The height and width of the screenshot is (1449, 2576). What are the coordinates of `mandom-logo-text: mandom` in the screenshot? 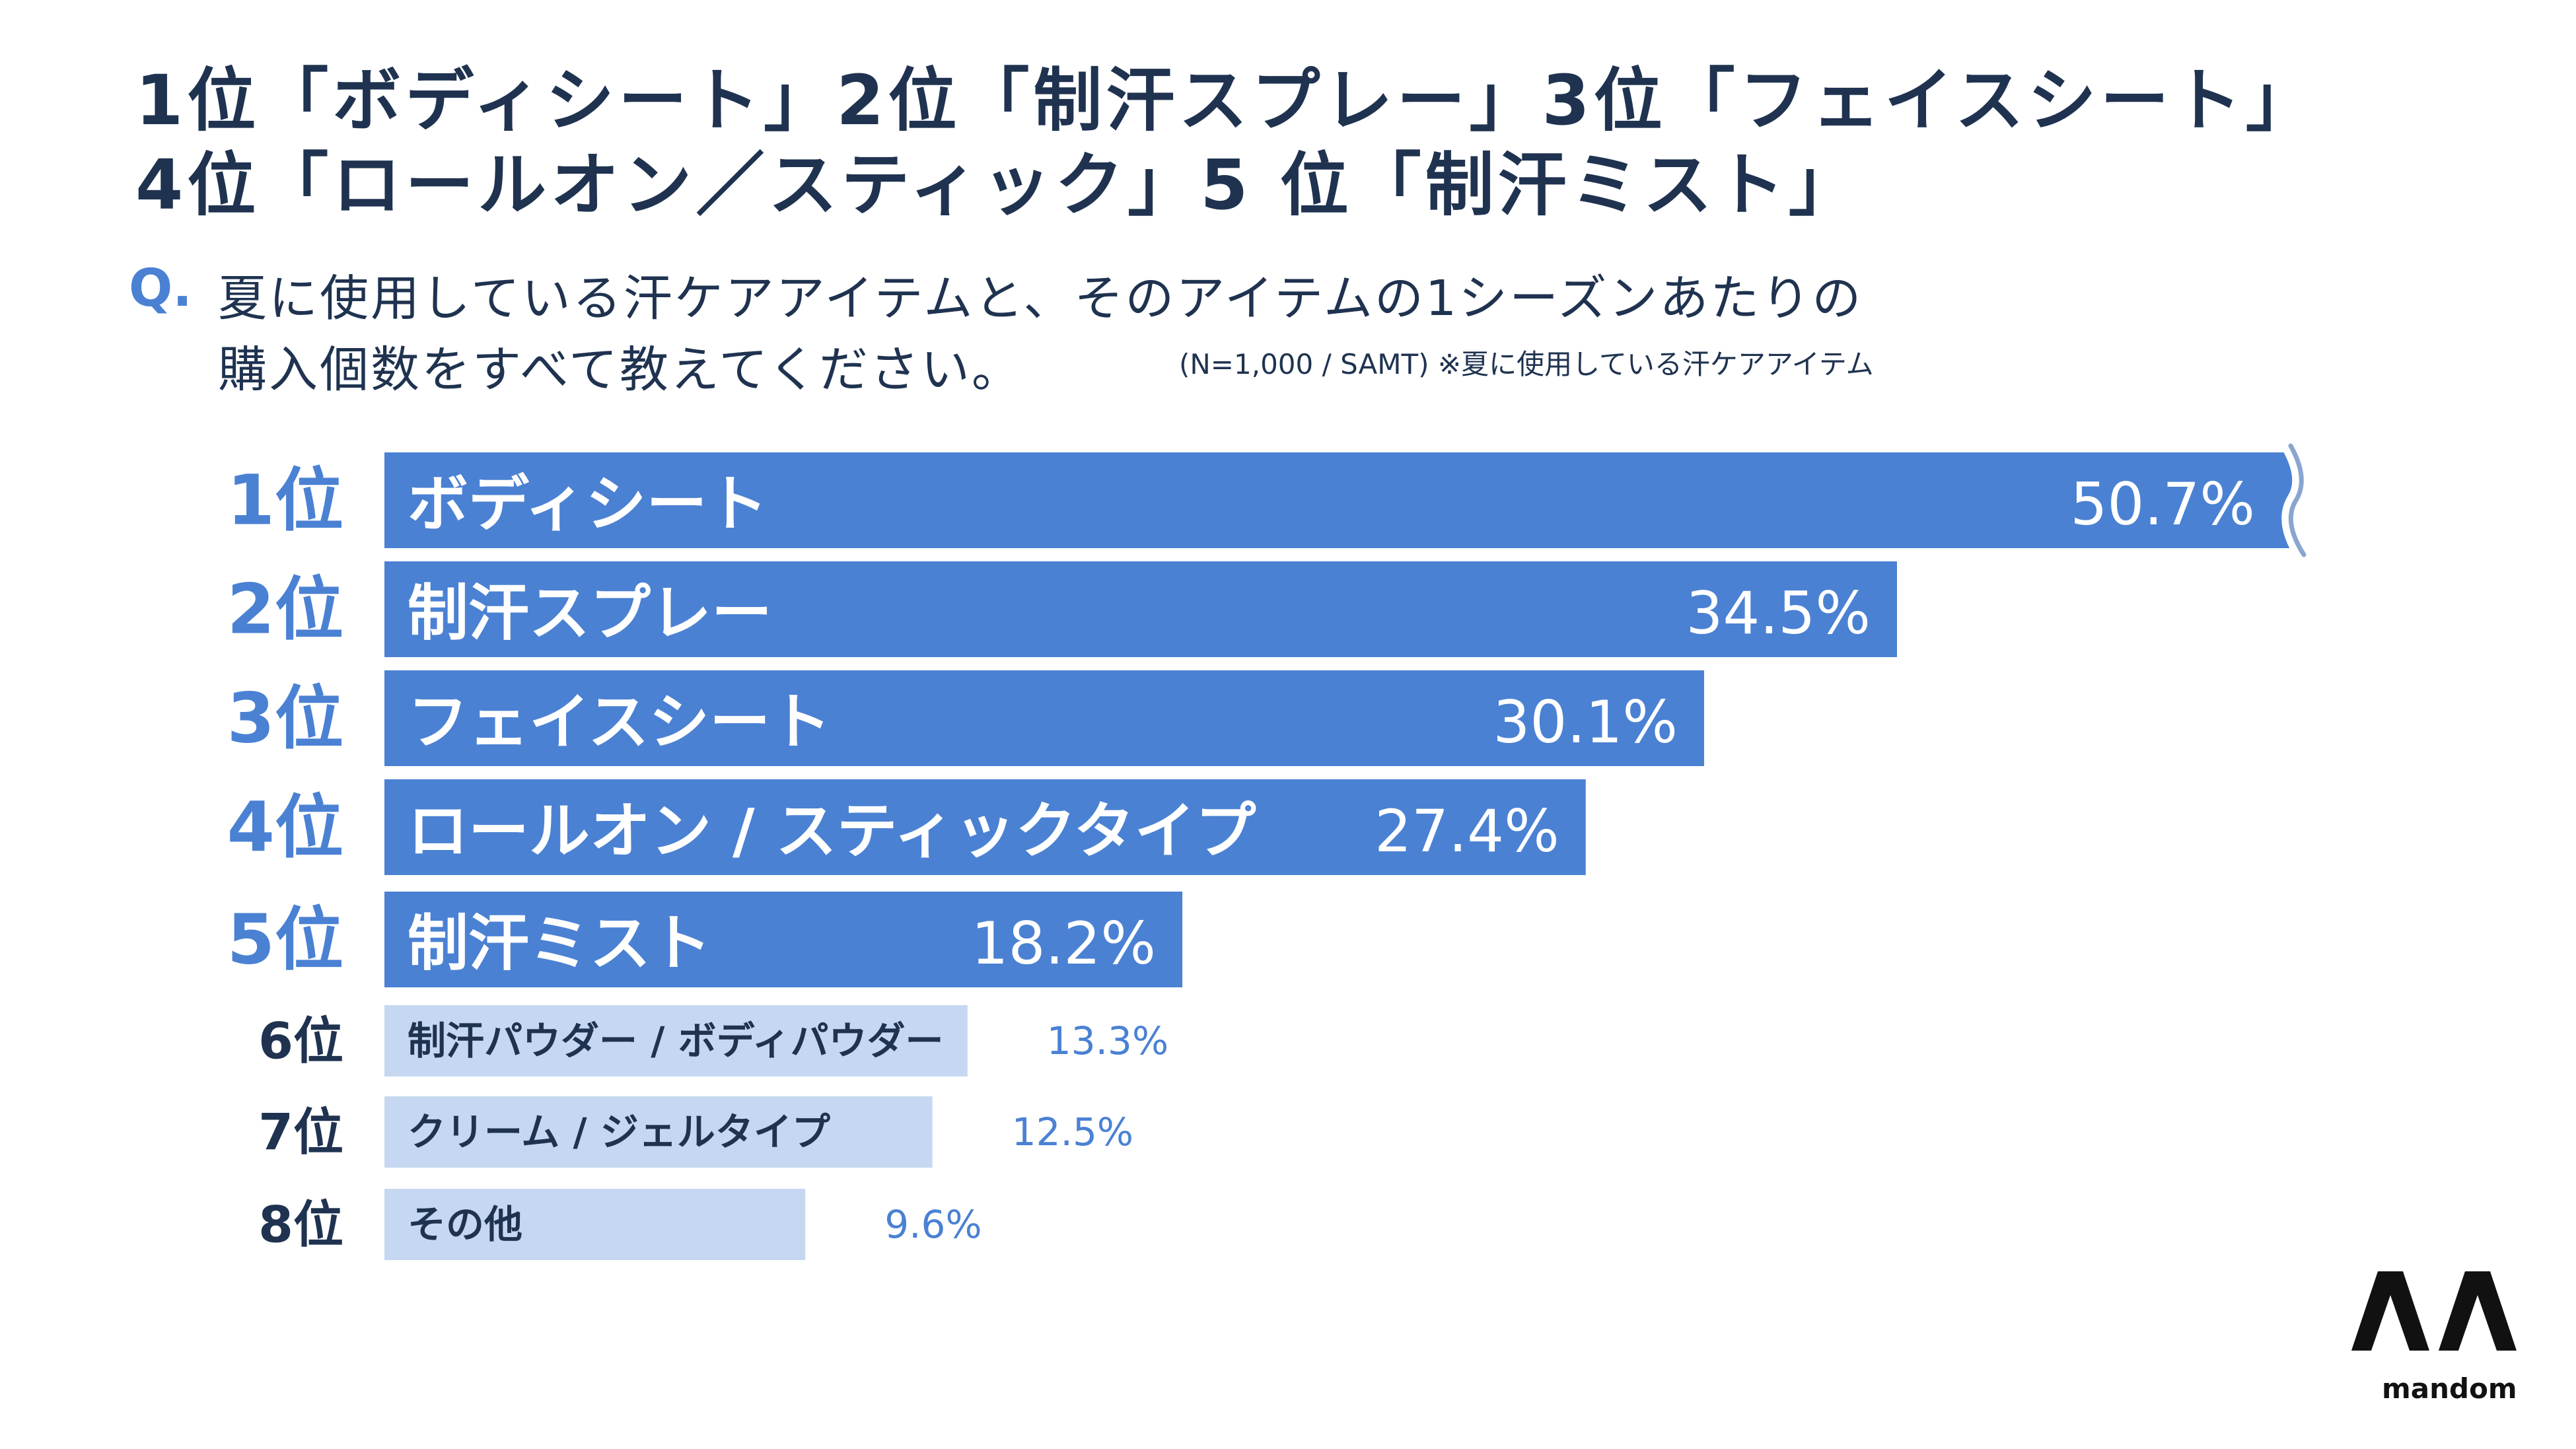 It's located at (2449, 1389).